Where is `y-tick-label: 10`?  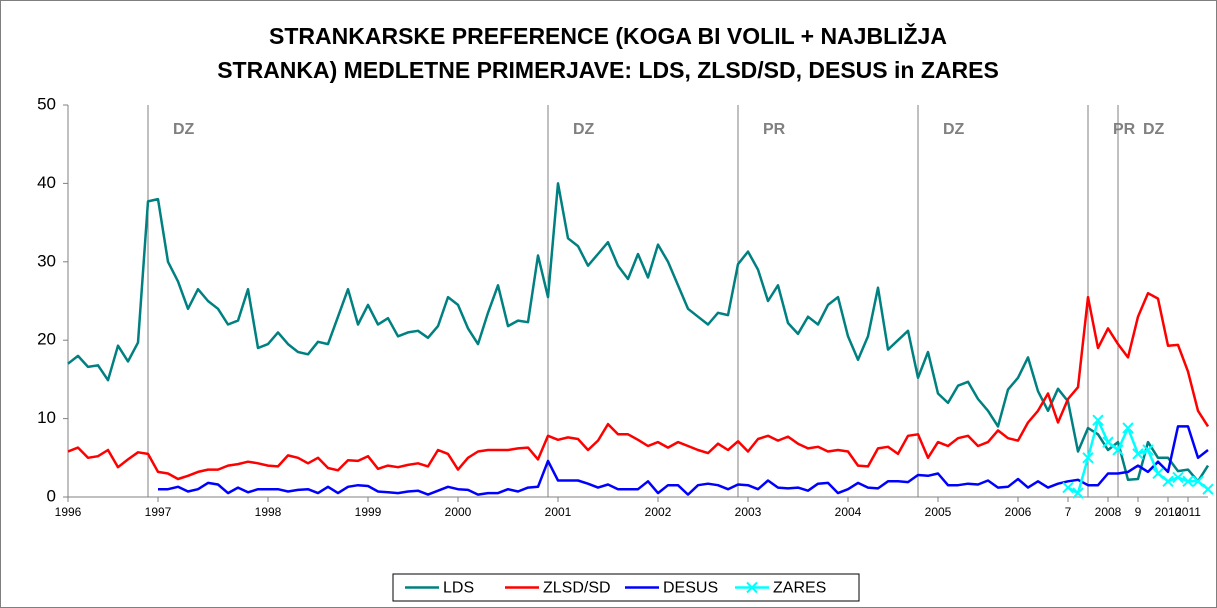
y-tick-label: 10 is located at coordinates (46, 417).